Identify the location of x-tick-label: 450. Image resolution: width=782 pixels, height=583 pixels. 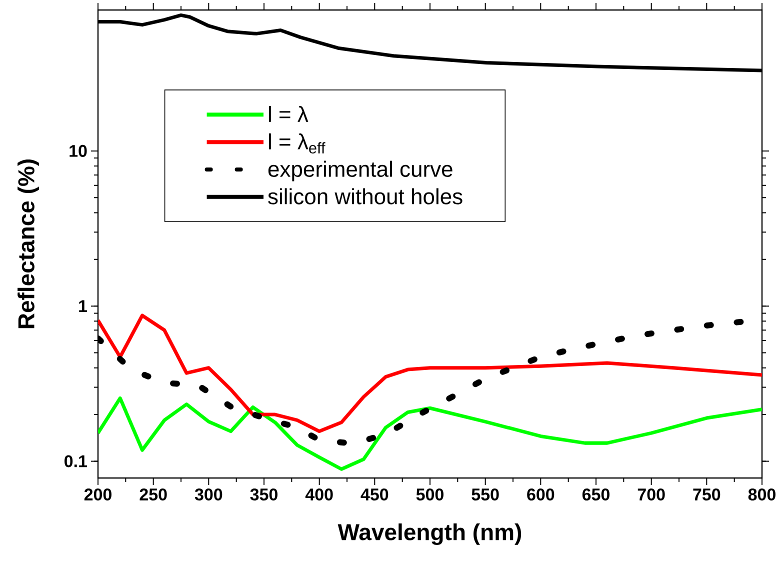
(374, 494).